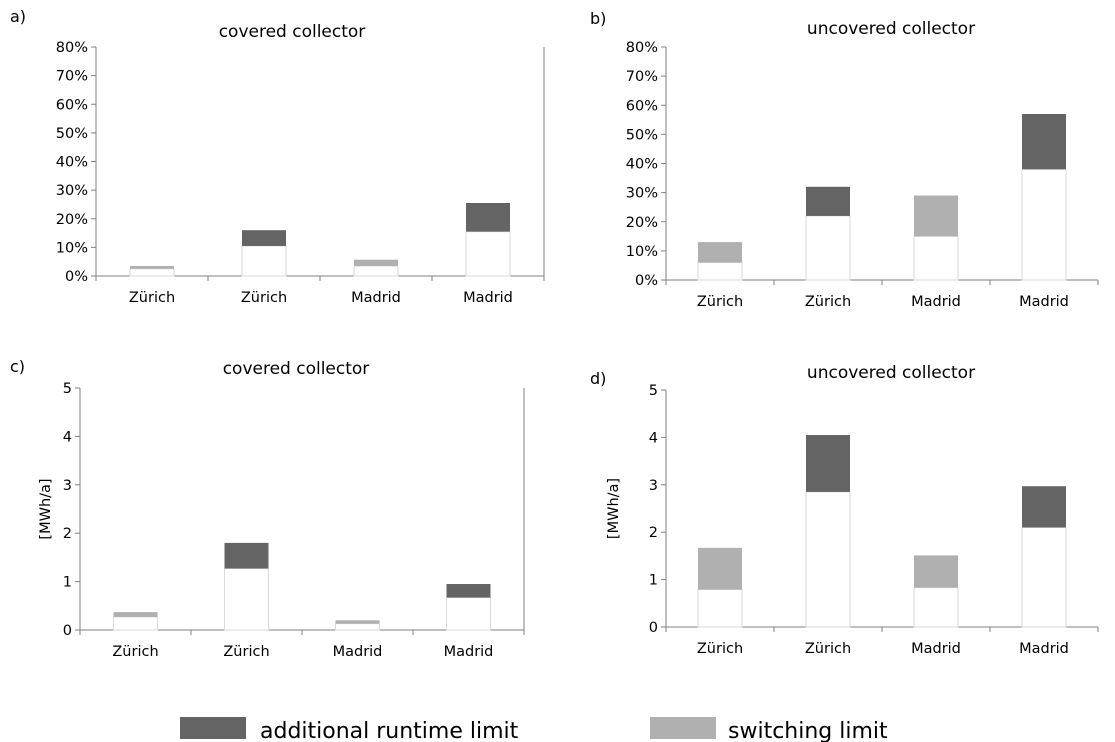 The width and height of the screenshot is (1115, 742). What do you see at coordinates (213, 728) in the screenshot?
I see `legend-swatch-runtime` at bounding box center [213, 728].